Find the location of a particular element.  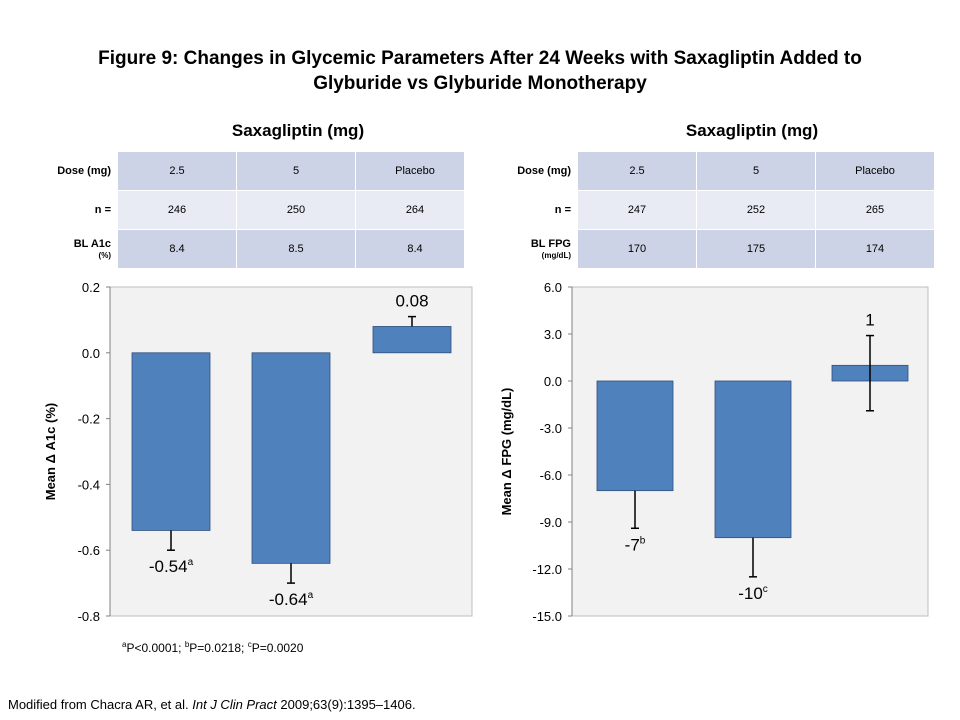

data-label: 1 is located at coordinates (869, 320).